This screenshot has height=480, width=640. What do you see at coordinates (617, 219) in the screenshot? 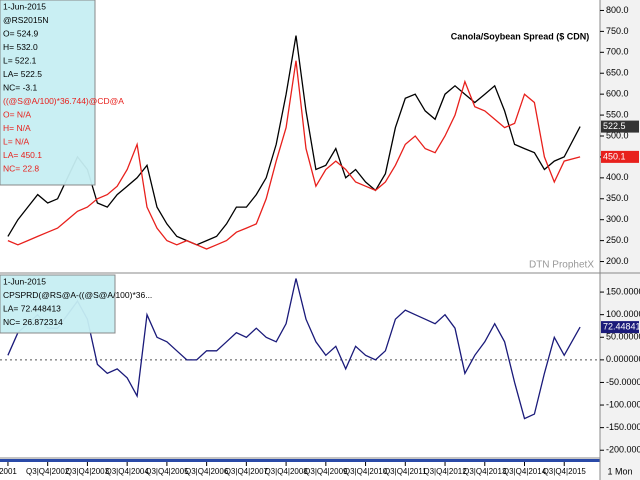
I see `y-tick-label: 300.0` at bounding box center [617, 219].